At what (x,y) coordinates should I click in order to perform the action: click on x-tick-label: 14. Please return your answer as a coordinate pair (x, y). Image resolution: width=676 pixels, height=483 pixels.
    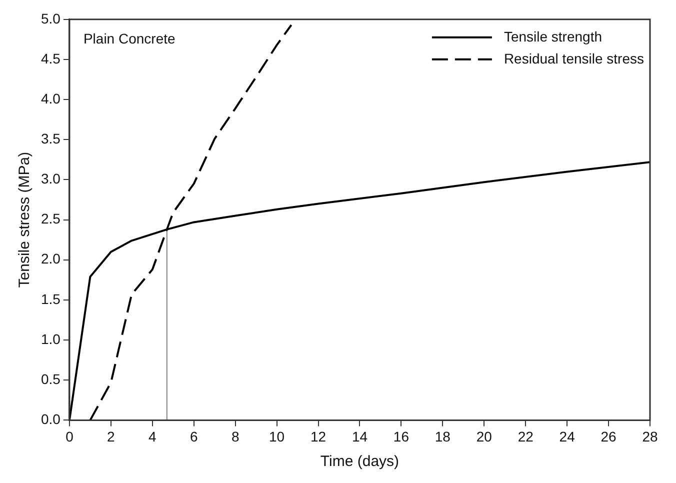
    Looking at the image, I should click on (360, 436).